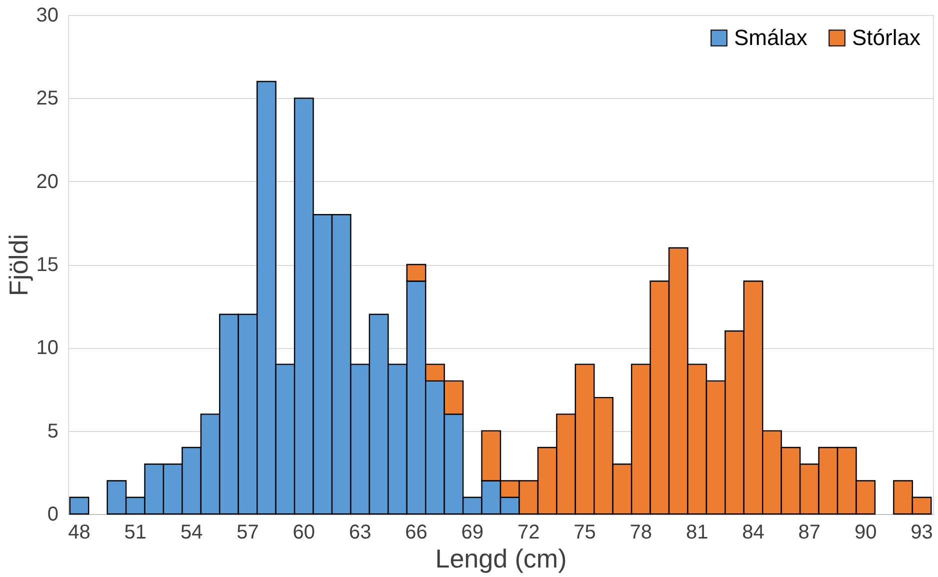 The height and width of the screenshot is (577, 938). What do you see at coordinates (809, 533) in the screenshot?
I see `x-tick-label: 87` at bounding box center [809, 533].